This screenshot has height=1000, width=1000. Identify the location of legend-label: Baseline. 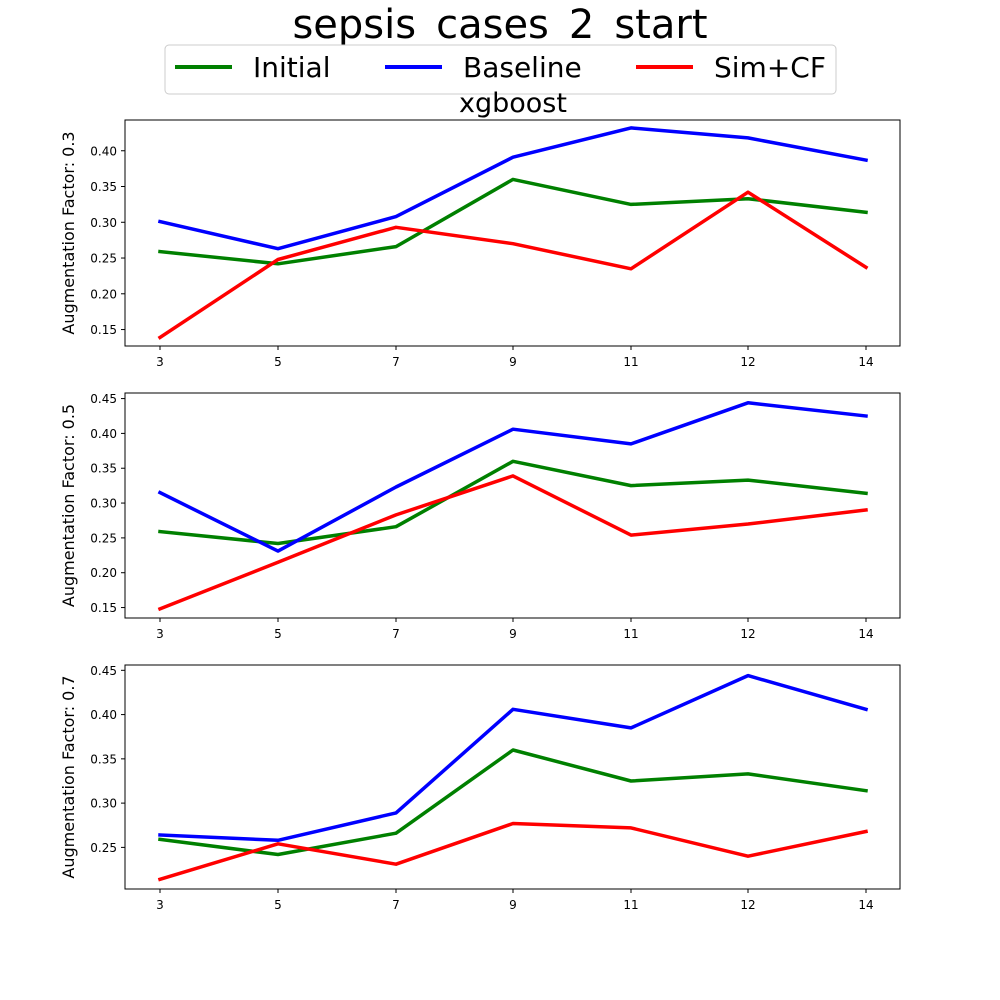
(522, 67).